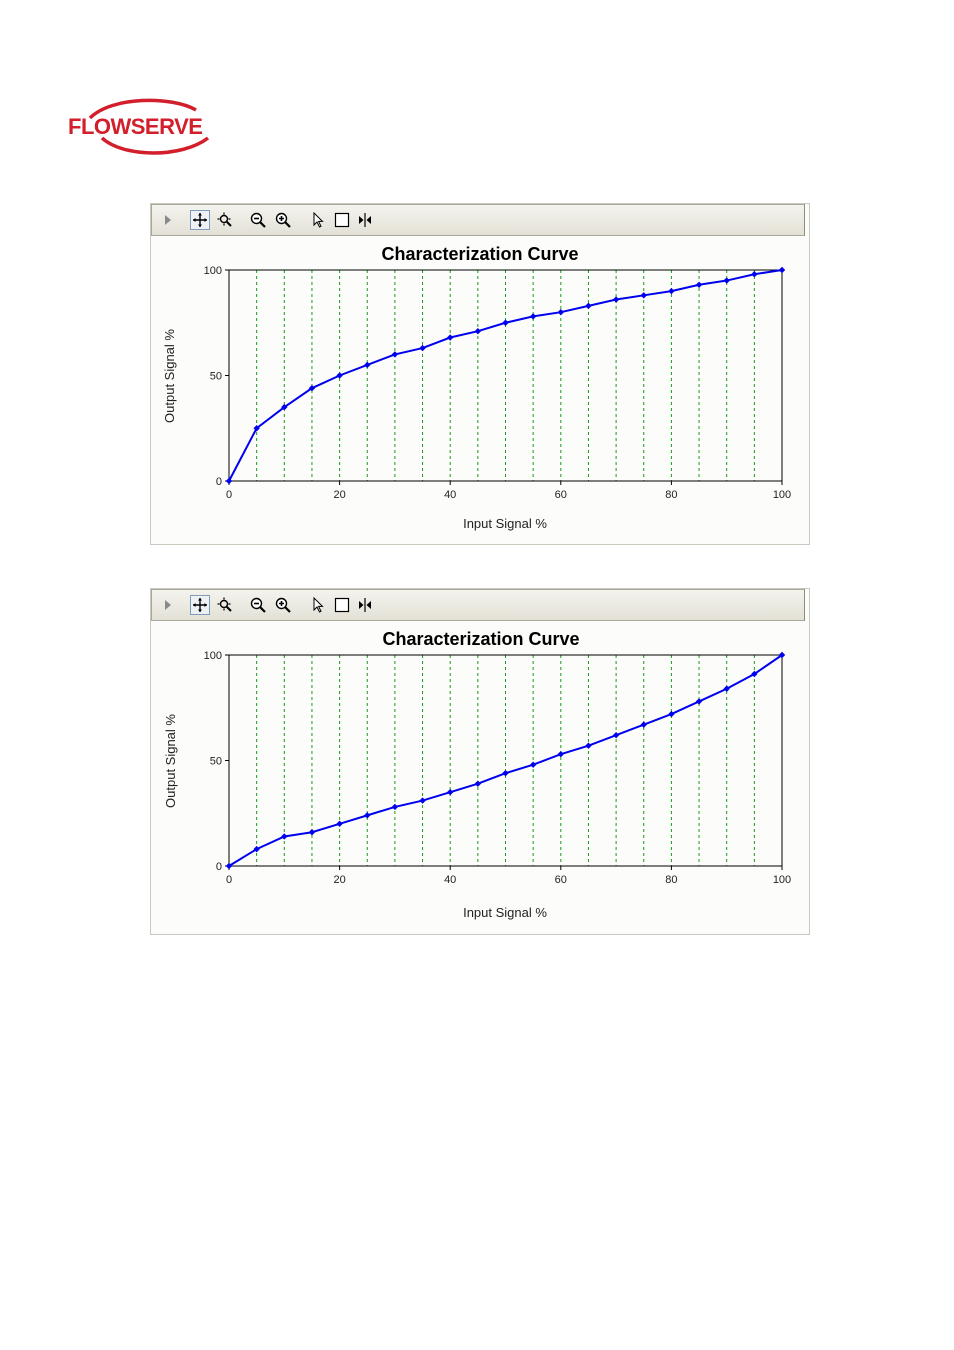 The height and width of the screenshot is (1350, 954). I want to click on flowserve-logo: FLOWSERVE, so click(142, 128).